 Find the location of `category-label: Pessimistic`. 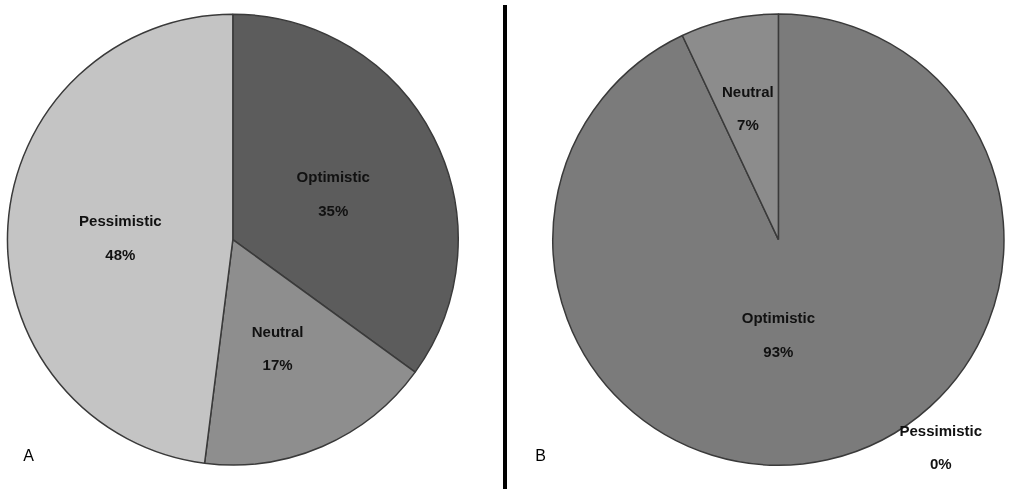

category-label: Pessimistic is located at coordinates (941, 431).